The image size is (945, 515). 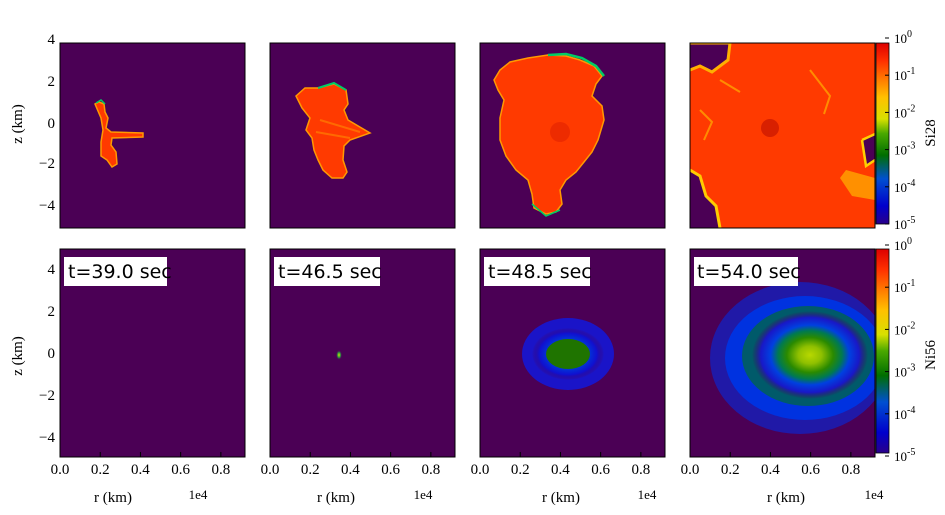 I want to click on x-axis-label-3: r (km), so click(x=786, y=498).